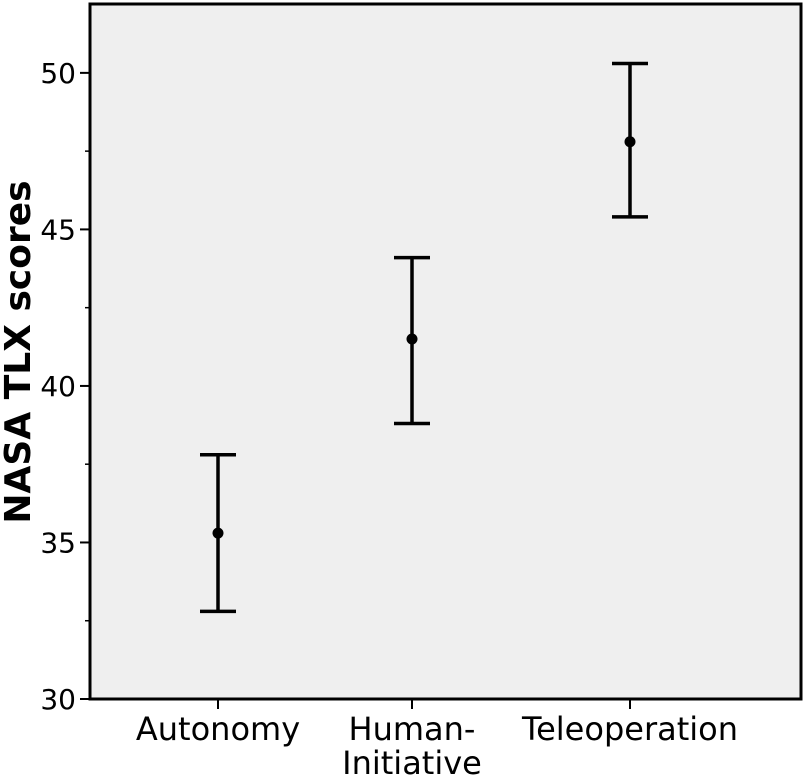 Image resolution: width=808 pixels, height=780 pixels. I want to click on x-category-label: Teleoperation, so click(629, 729).